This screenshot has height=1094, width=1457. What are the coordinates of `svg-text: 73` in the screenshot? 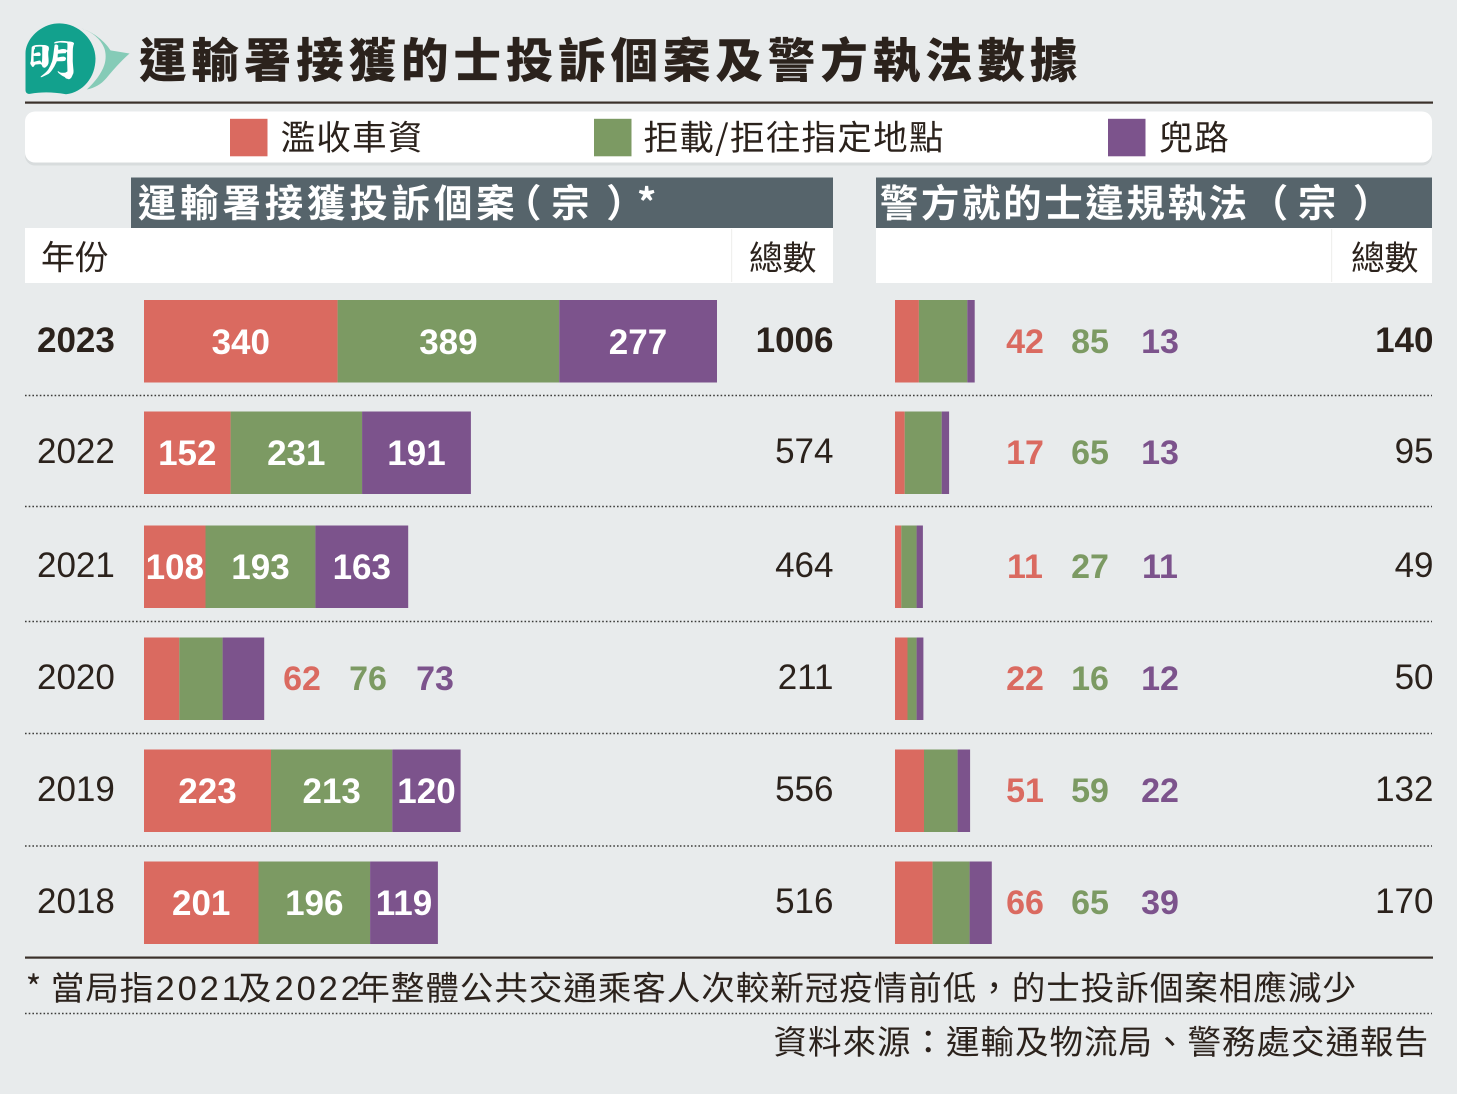 It's located at (435, 679).